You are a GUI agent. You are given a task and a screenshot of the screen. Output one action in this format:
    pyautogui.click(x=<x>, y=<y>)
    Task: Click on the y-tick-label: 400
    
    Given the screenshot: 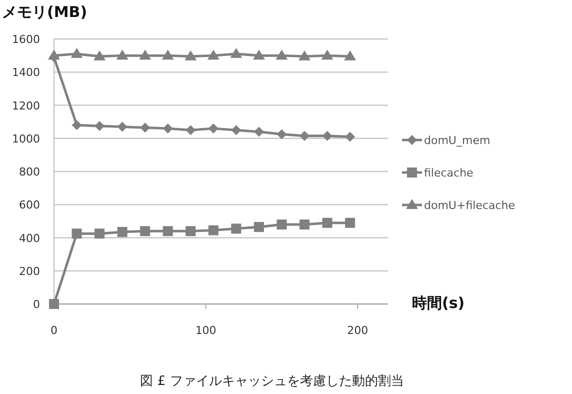 What is the action you would take?
    pyautogui.click(x=29, y=238)
    